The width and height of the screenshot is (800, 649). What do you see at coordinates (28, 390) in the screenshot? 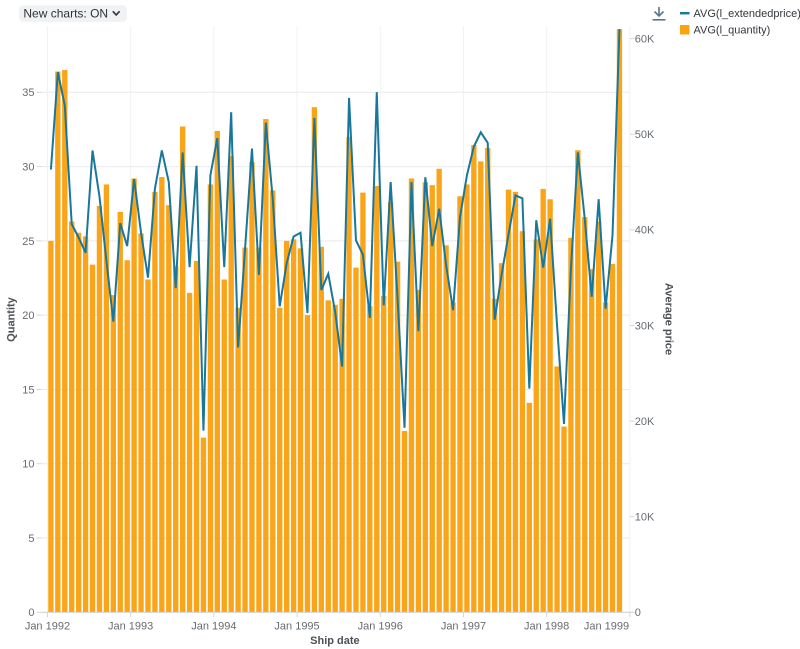
I see `svg-text: 15` at bounding box center [28, 390].